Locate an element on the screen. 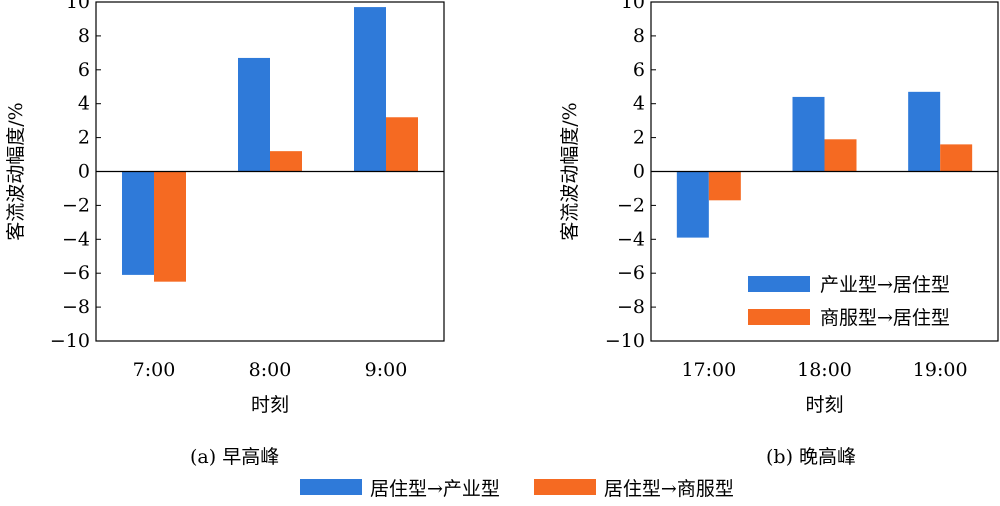 Image resolution: width=1000 pixels, height=506 pixels. x-tick-label: 8:00 is located at coordinates (270, 370).